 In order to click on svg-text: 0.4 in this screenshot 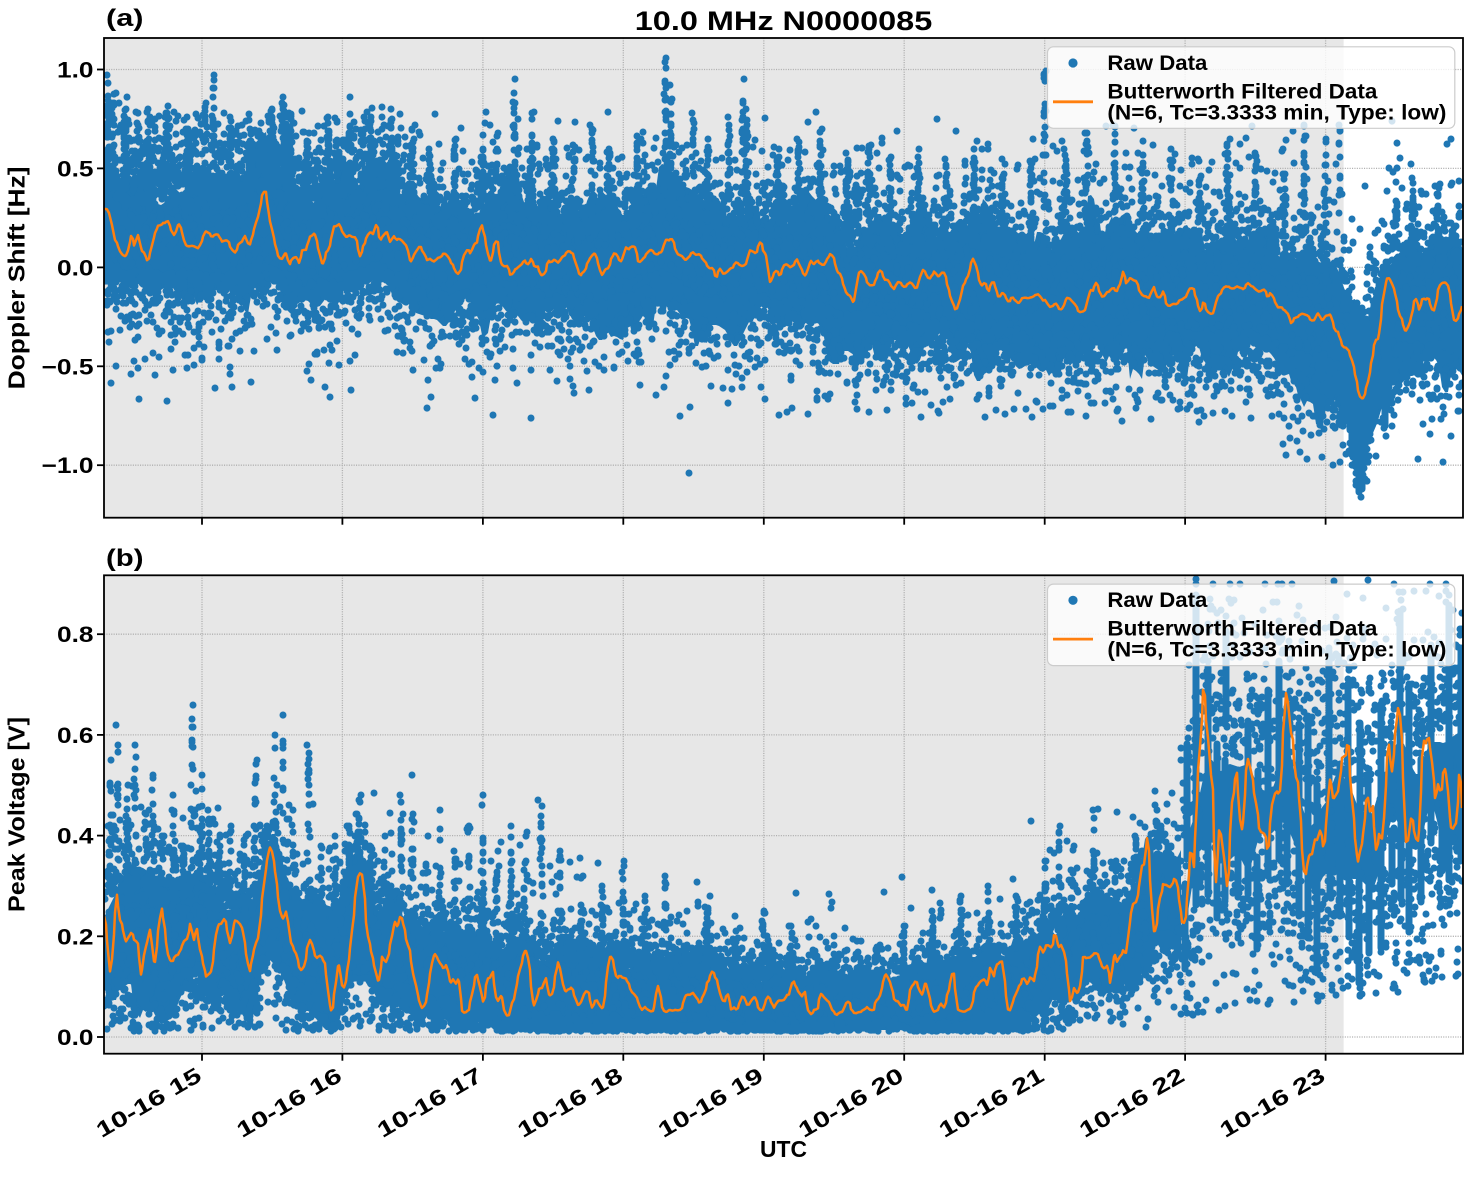, I will do `click(75, 836)`.